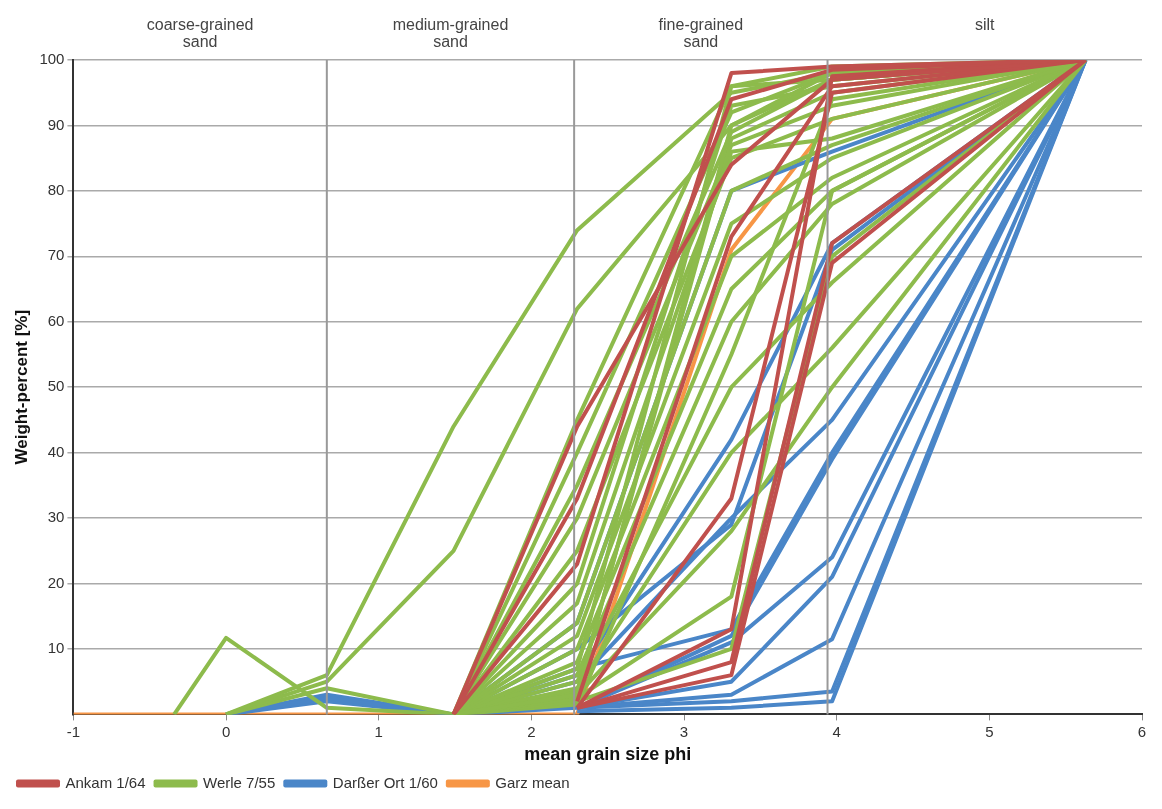  Describe the element at coordinates (450, 33) in the screenshot. I see `text: medium-grained sand` at that location.